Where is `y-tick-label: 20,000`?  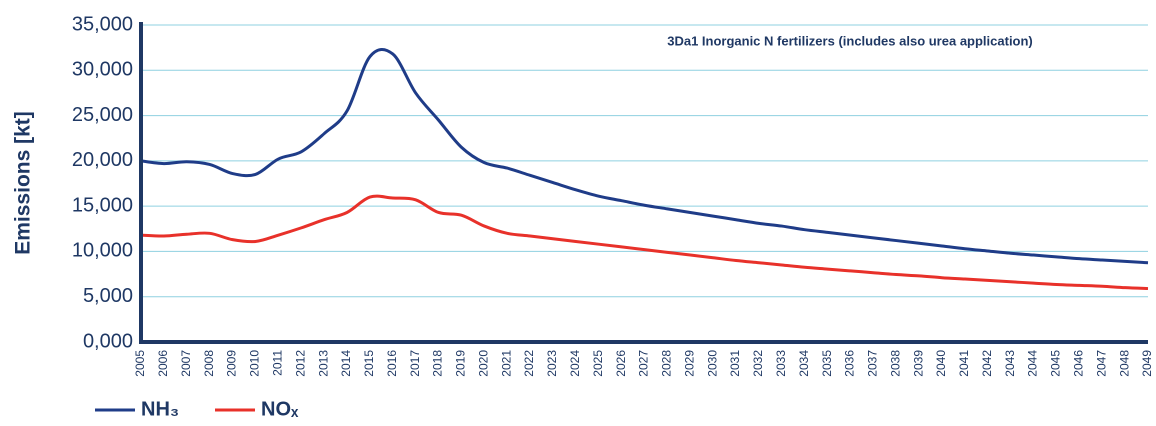
y-tick-label: 20,000 is located at coordinates (102, 160).